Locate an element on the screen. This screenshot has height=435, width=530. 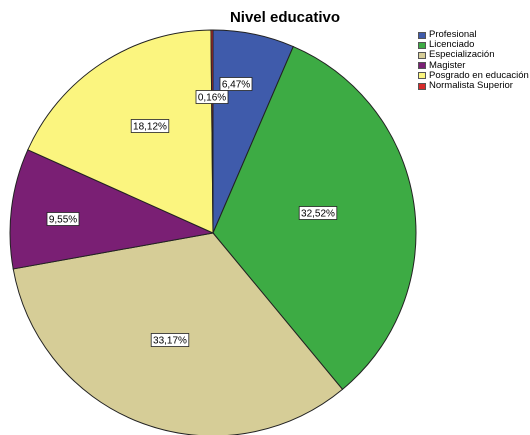
data-label-posgrado-en-educacion: 18,12% is located at coordinates (150, 126).